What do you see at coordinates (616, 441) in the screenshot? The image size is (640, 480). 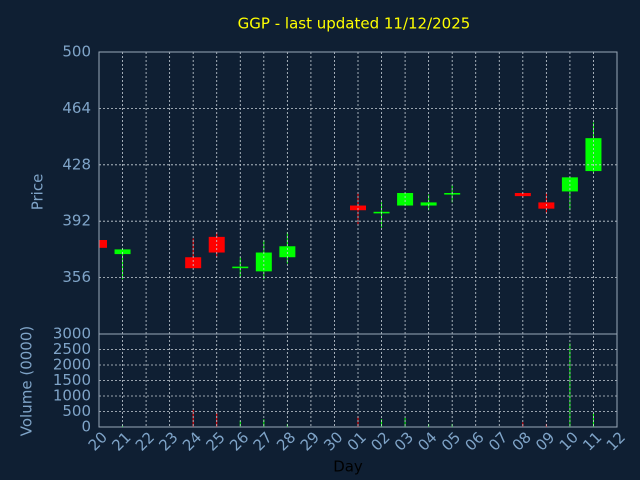 I see `x-tick-label: 12` at bounding box center [616, 441].